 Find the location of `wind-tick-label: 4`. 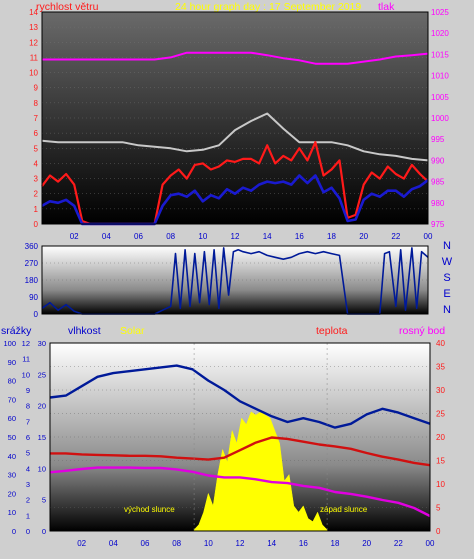

wind-tick-label: 4 is located at coordinates (36, 163).